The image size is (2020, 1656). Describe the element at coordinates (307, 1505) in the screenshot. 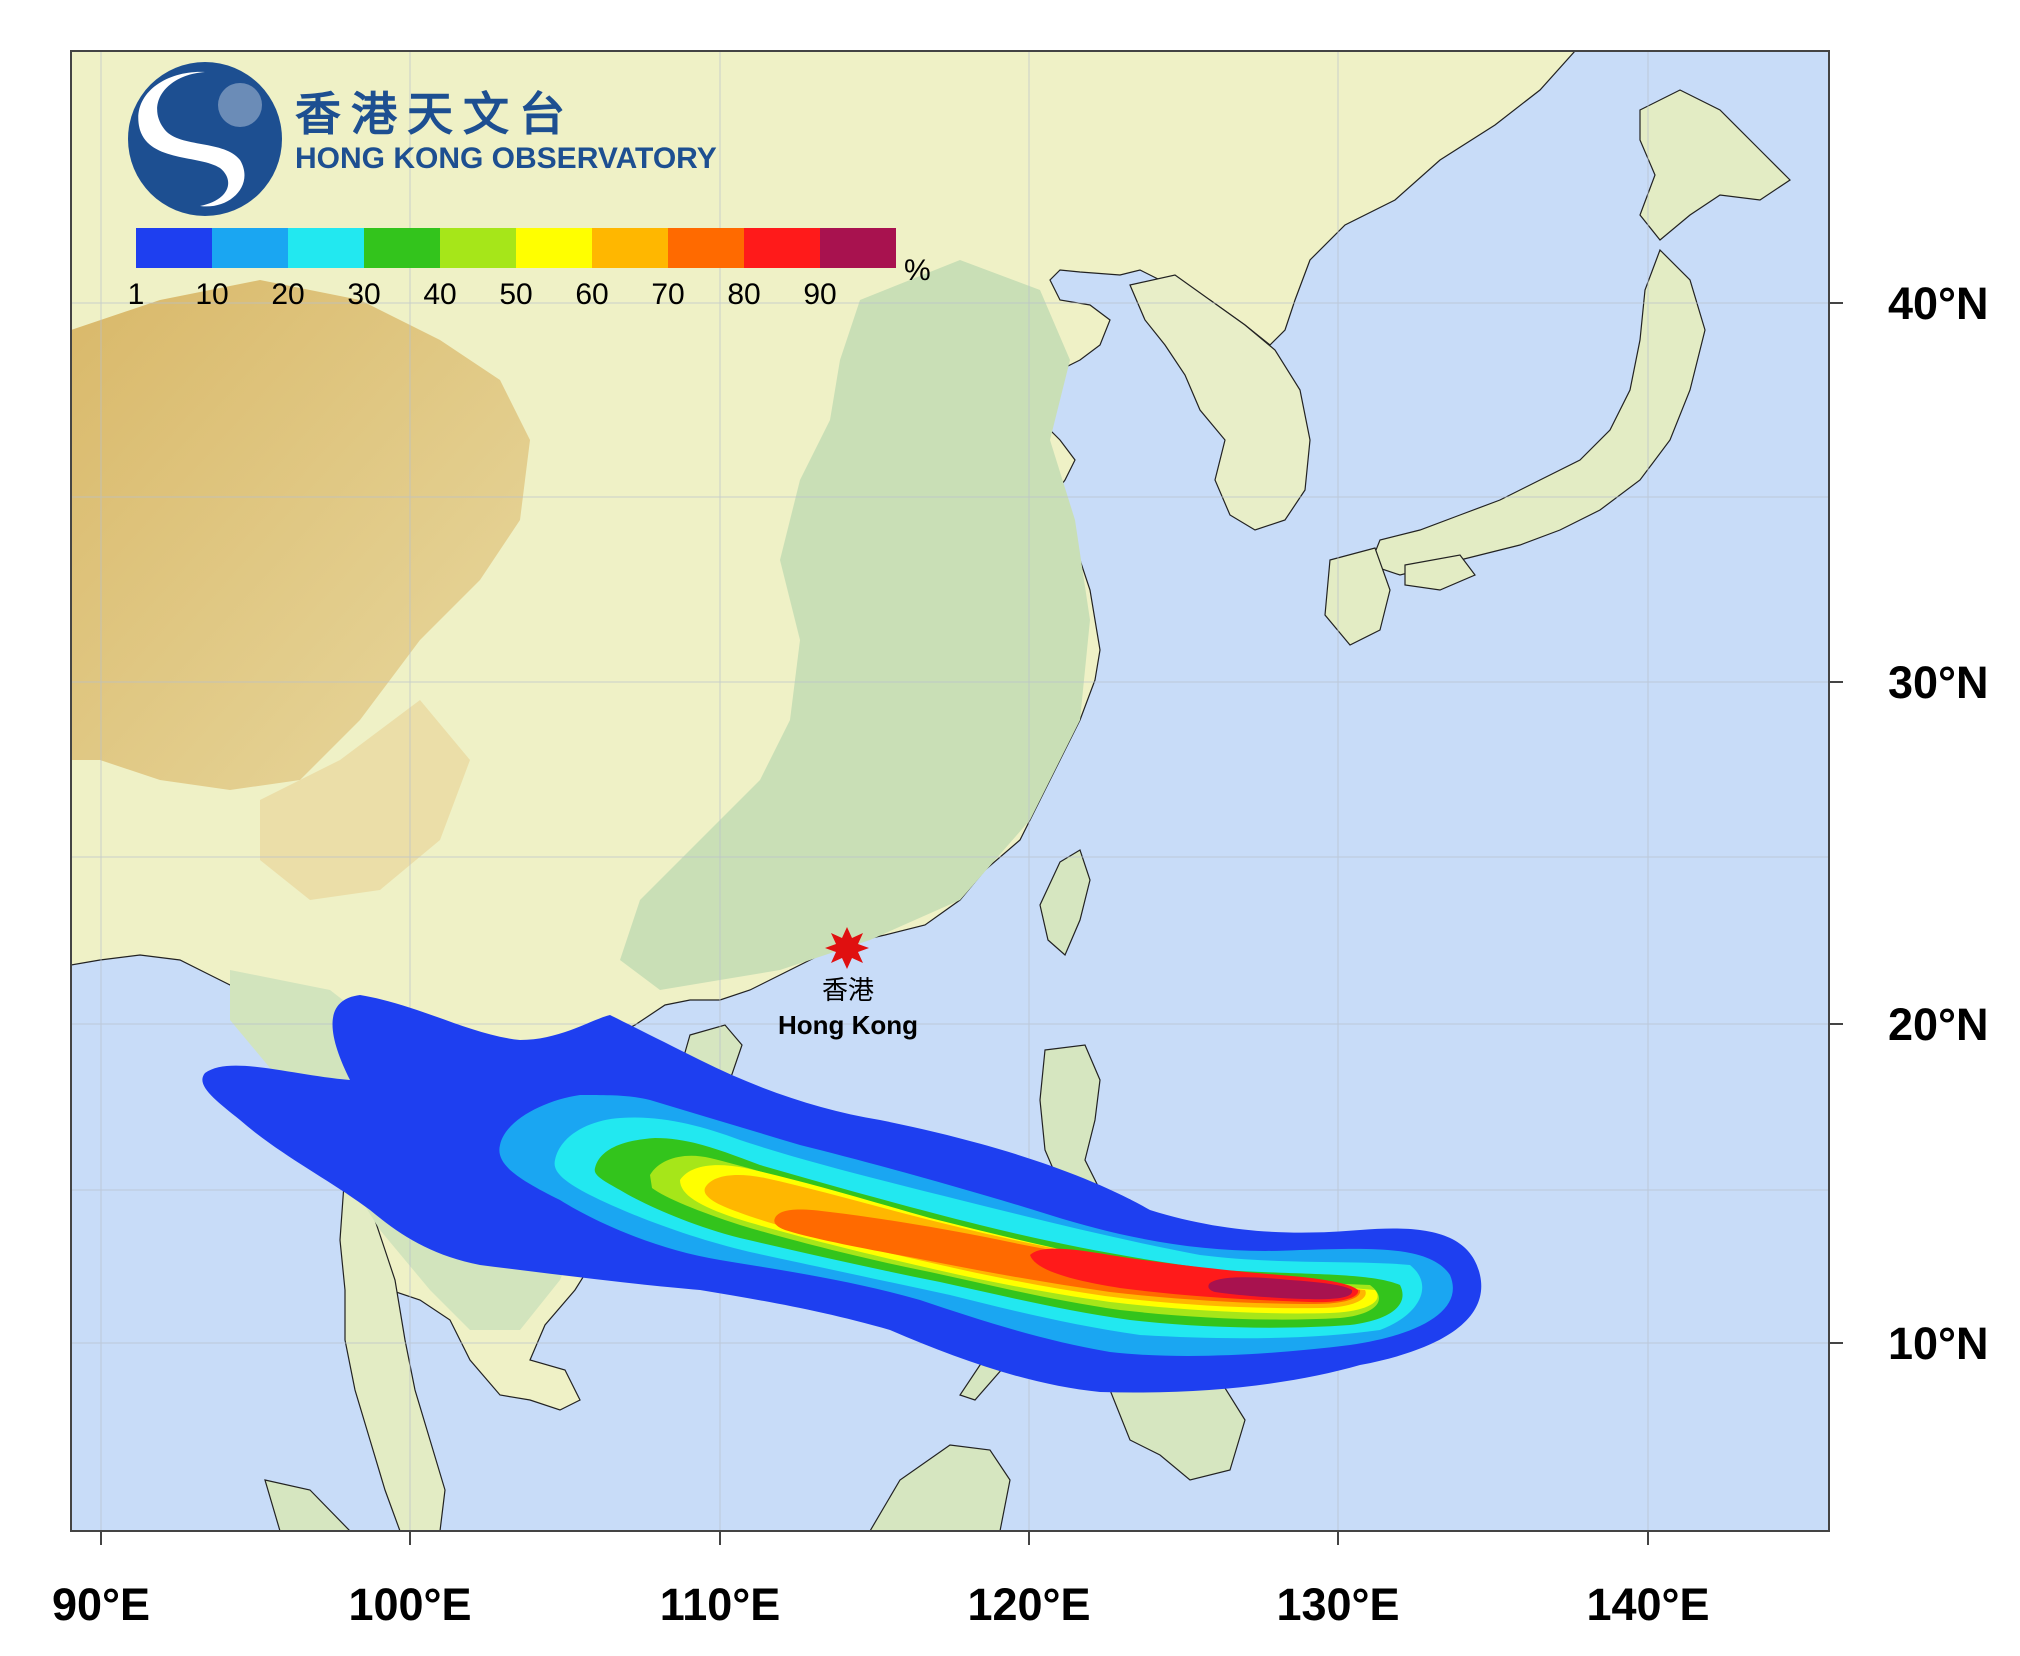

I see `sumatra` at that location.